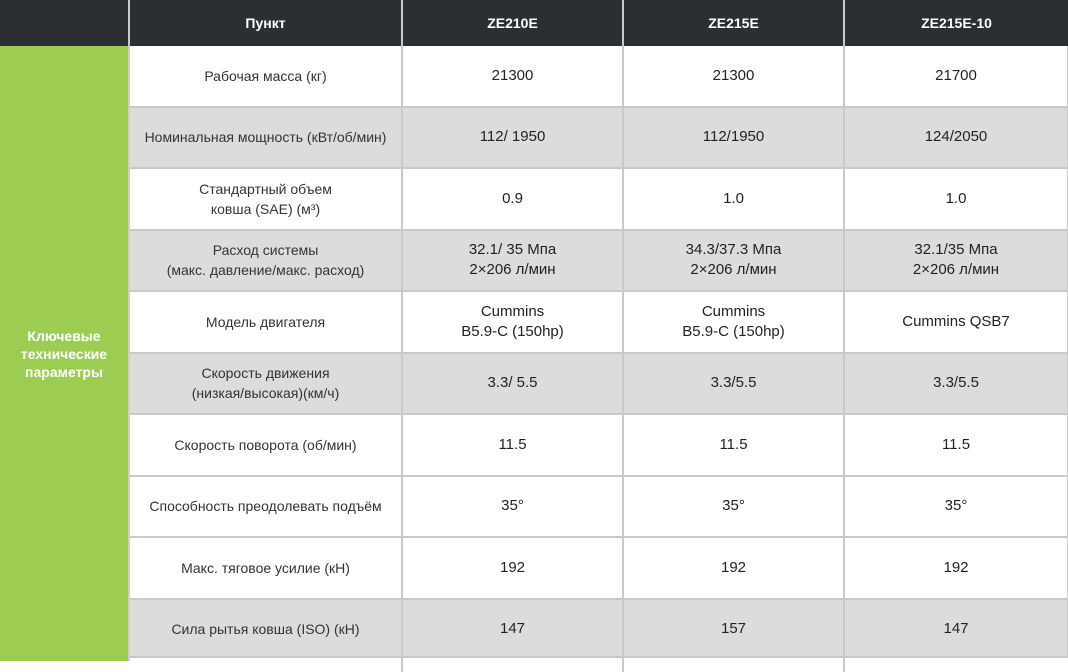 The height and width of the screenshot is (672, 1068). What do you see at coordinates (513, 23) in the screenshot?
I see `header-model-ze210e: ZE210E` at bounding box center [513, 23].